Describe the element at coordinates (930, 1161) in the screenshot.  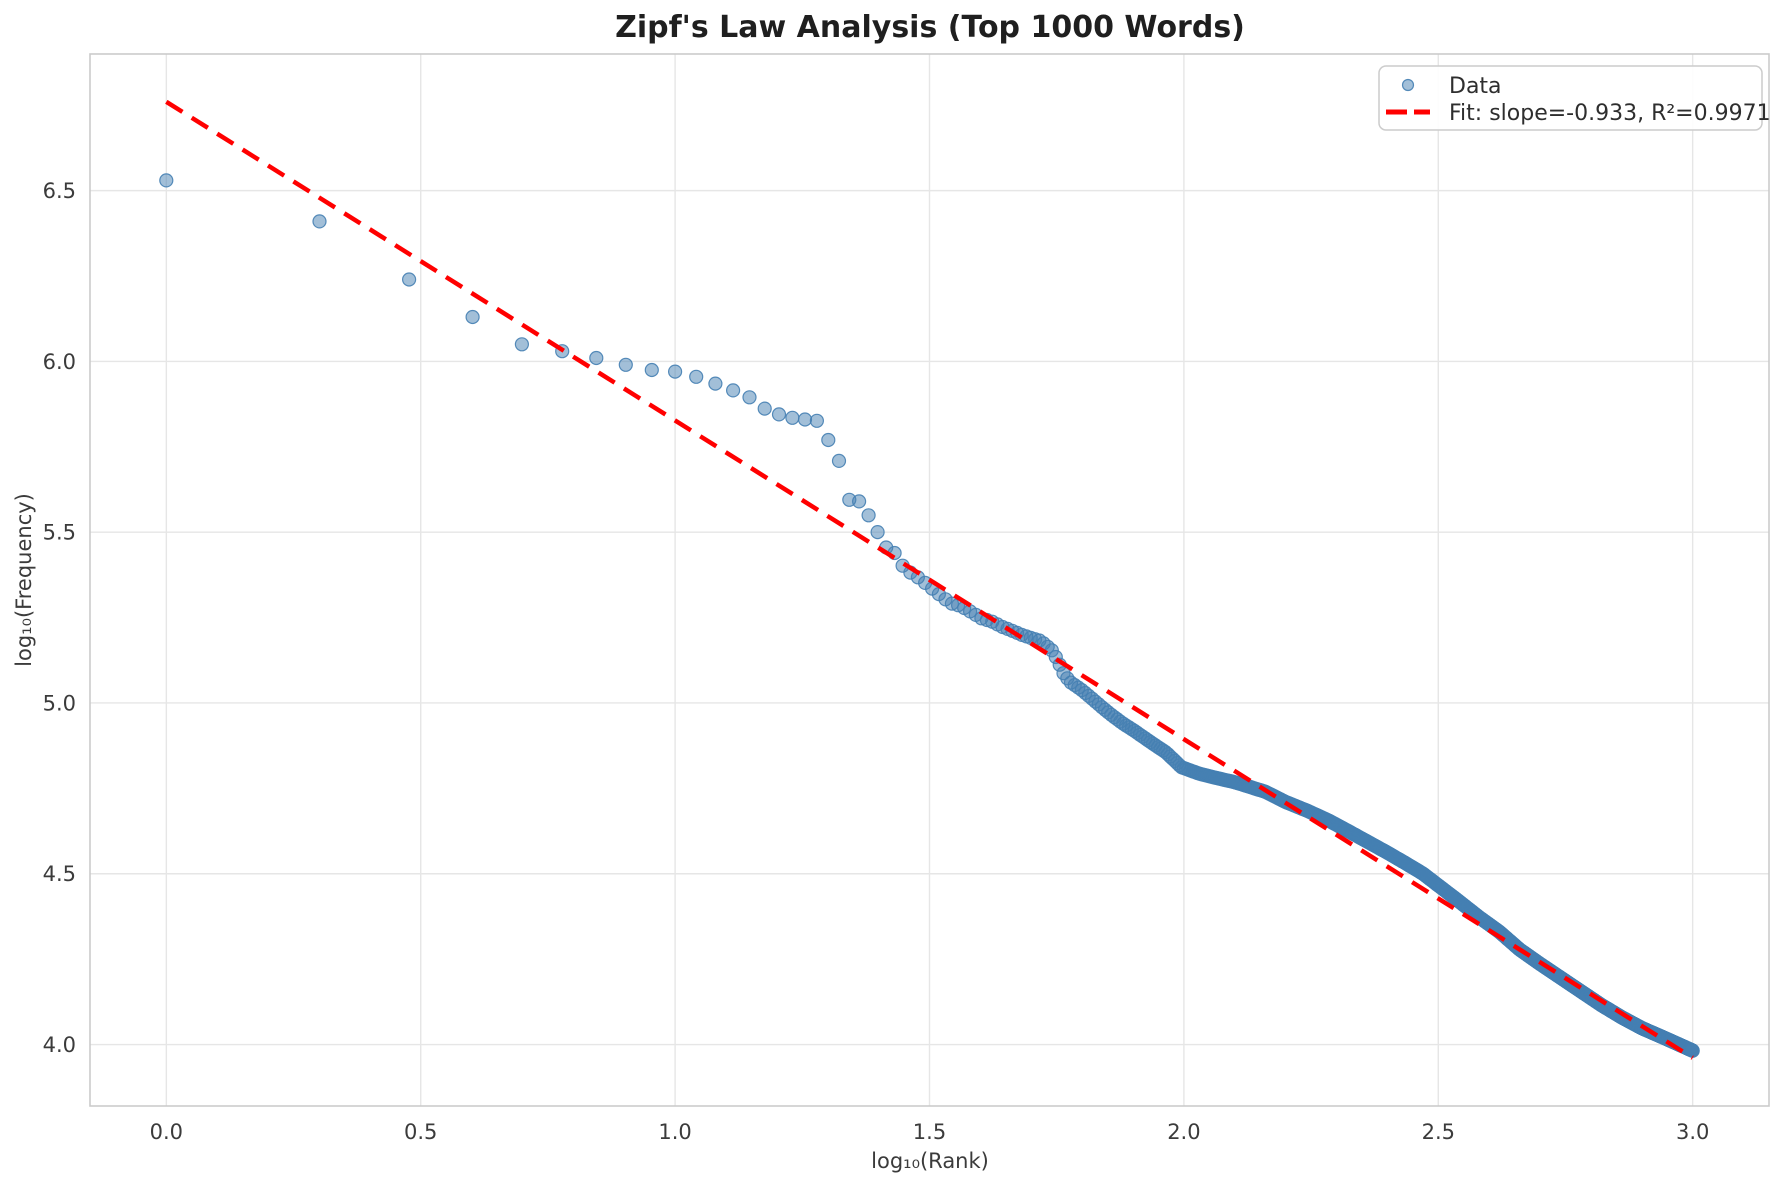
I see `x-axis-label: log₁₀(Rank)` at that location.